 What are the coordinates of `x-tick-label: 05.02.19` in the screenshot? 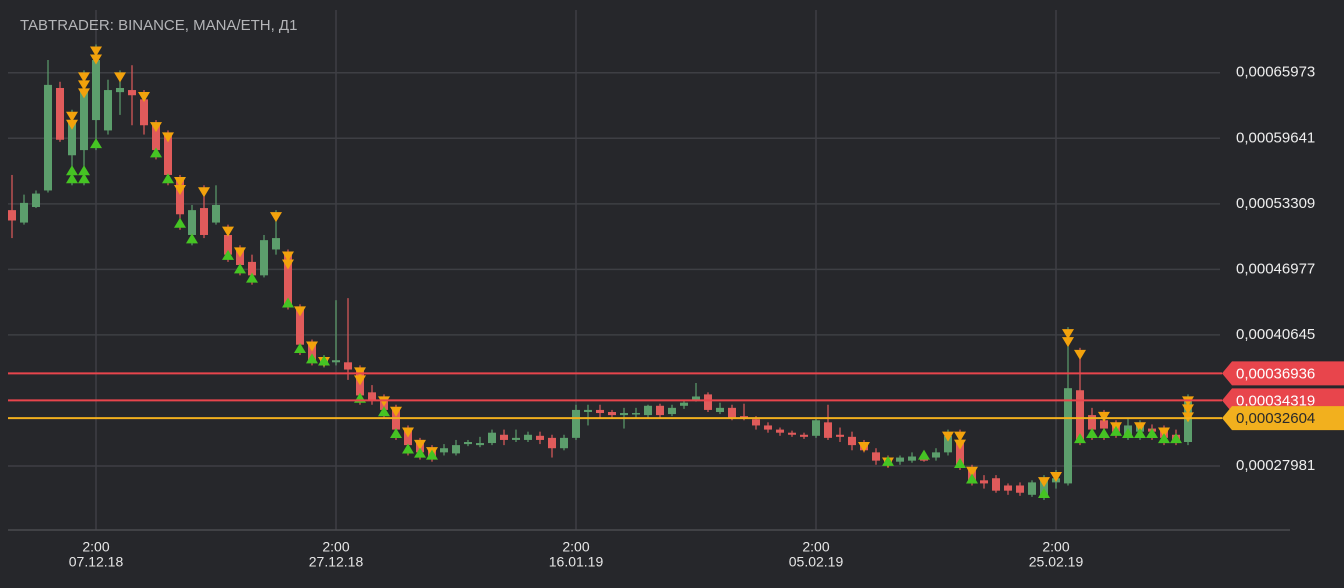 It's located at (816, 562).